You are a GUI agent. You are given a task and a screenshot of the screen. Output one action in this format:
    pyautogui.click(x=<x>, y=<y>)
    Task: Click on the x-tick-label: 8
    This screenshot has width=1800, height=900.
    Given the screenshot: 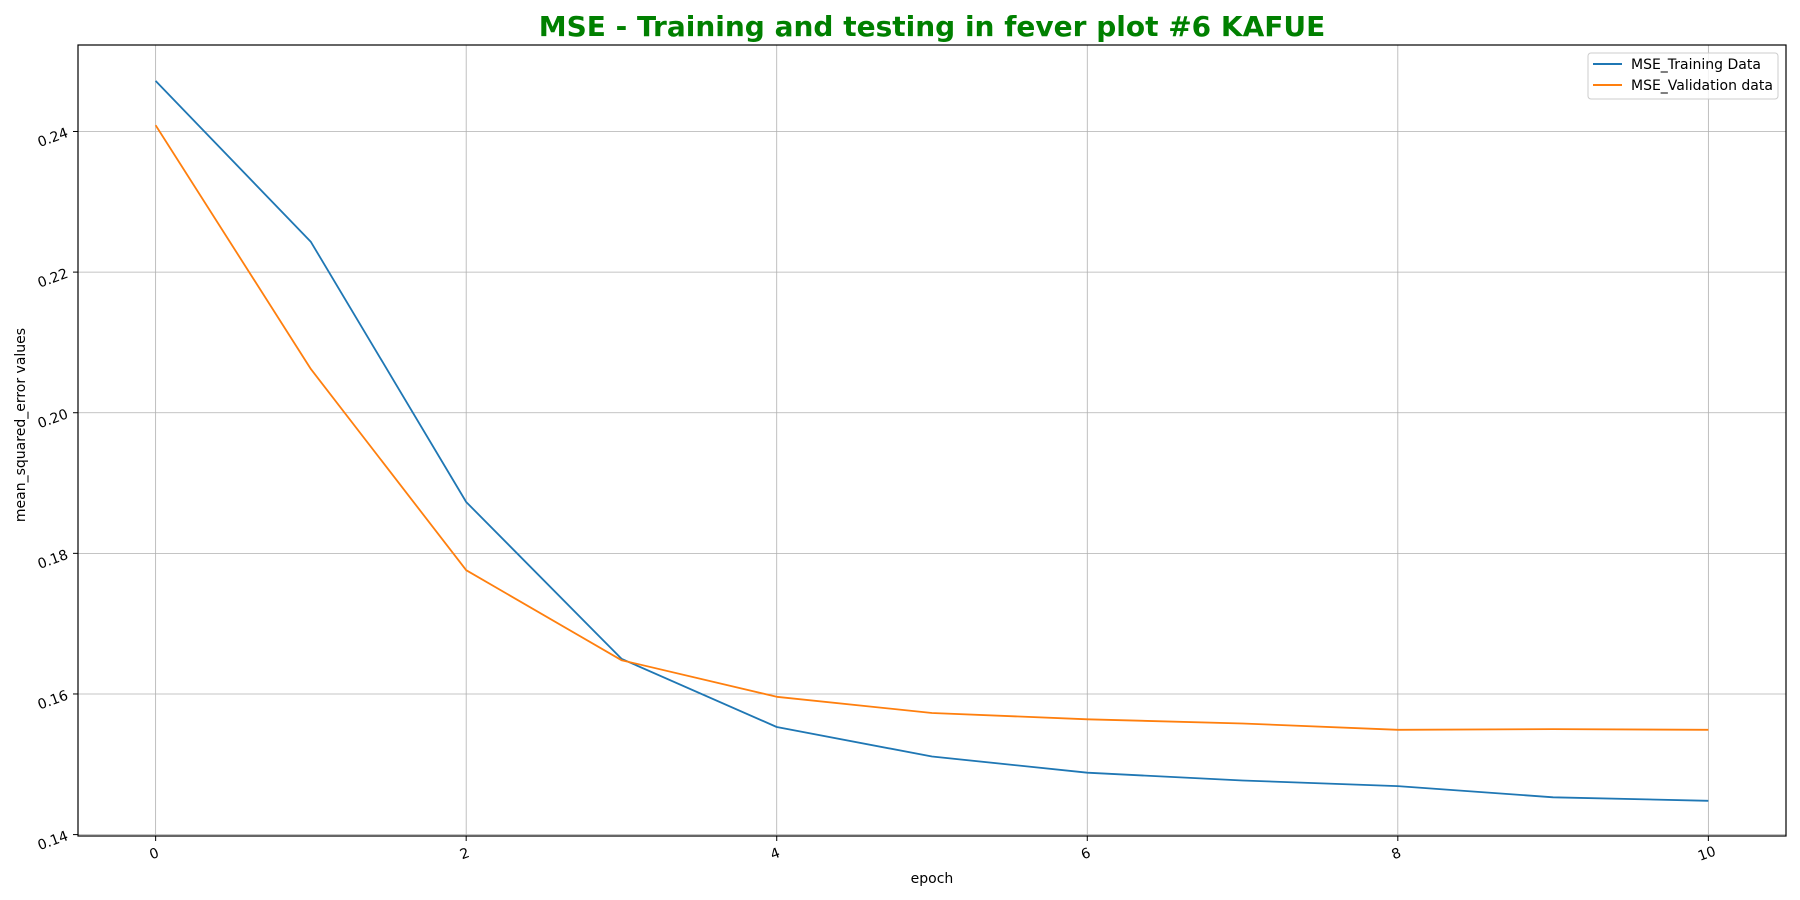 What is the action you would take?
    pyautogui.click(x=1397, y=854)
    